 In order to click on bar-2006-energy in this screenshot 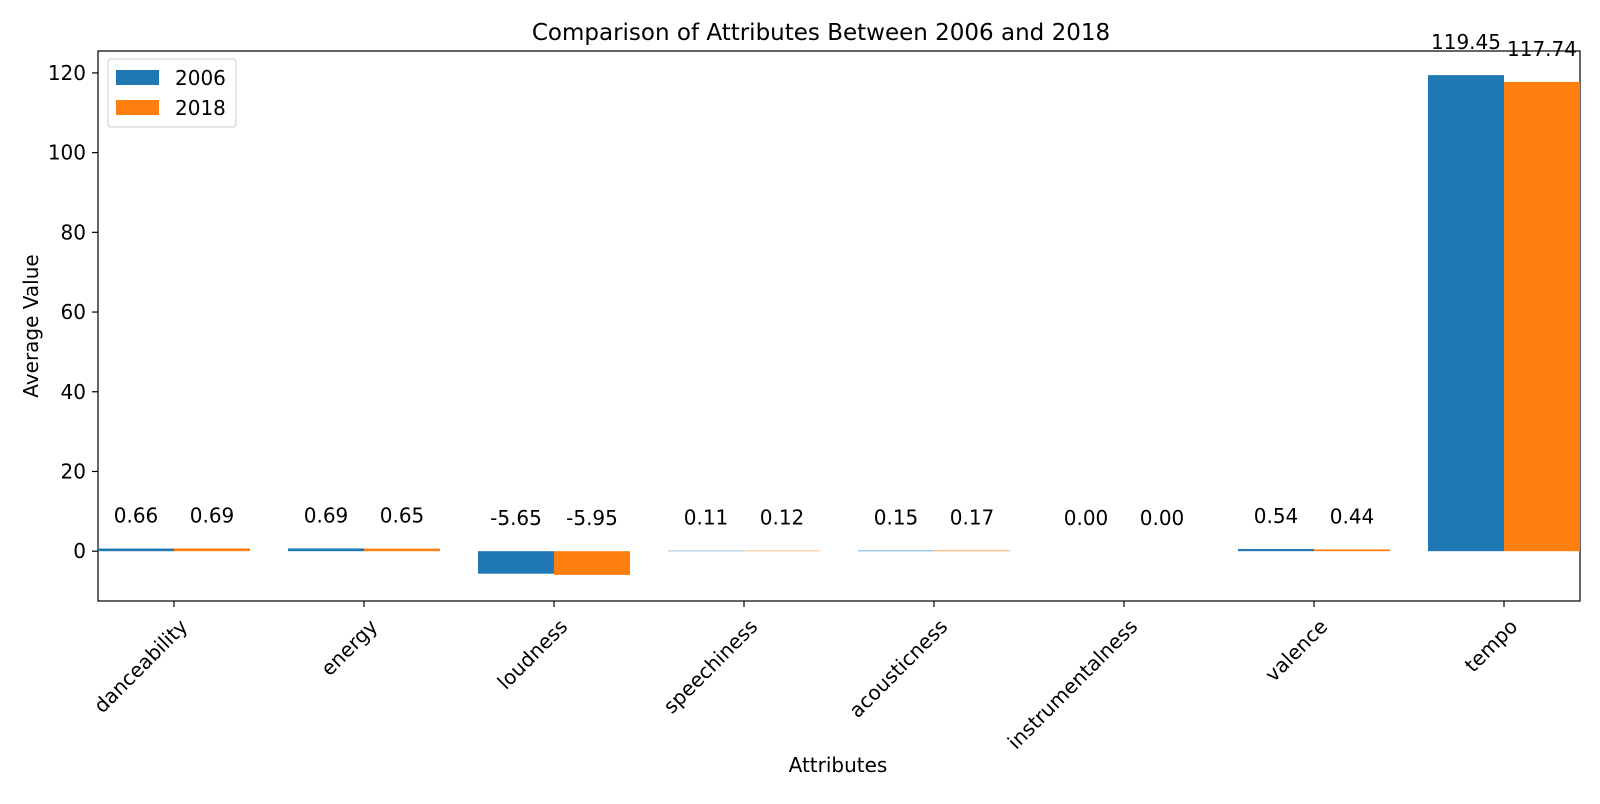, I will do `click(326, 549)`.